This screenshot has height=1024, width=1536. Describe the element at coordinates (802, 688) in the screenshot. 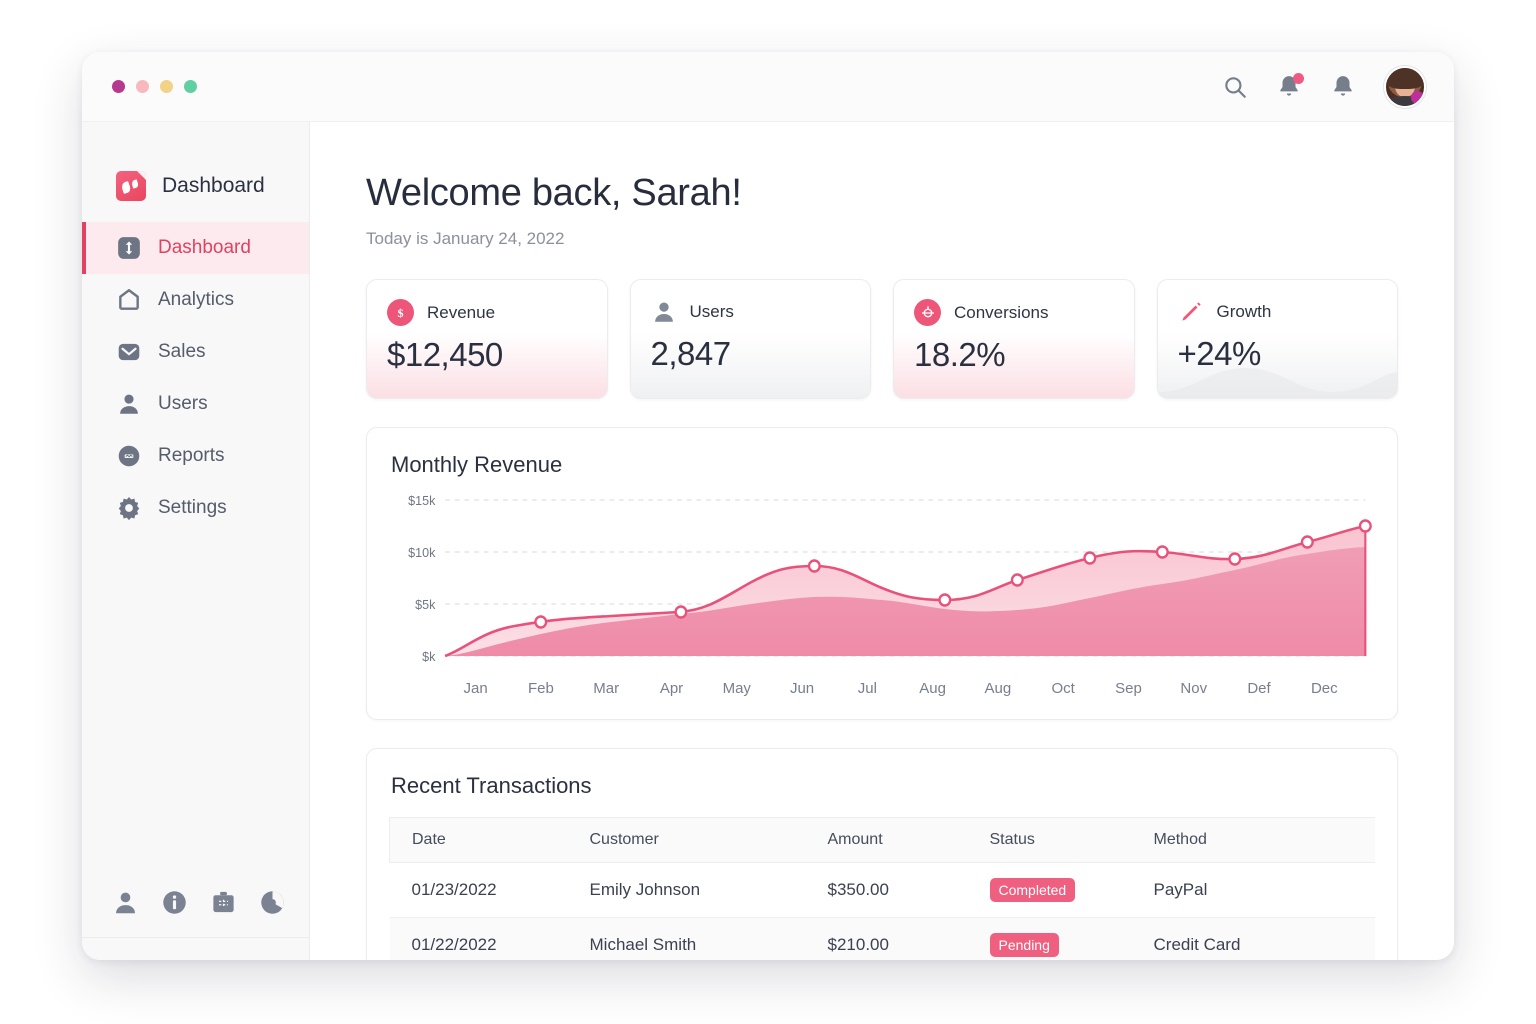

I see `chart-x-label: Jun` at that location.